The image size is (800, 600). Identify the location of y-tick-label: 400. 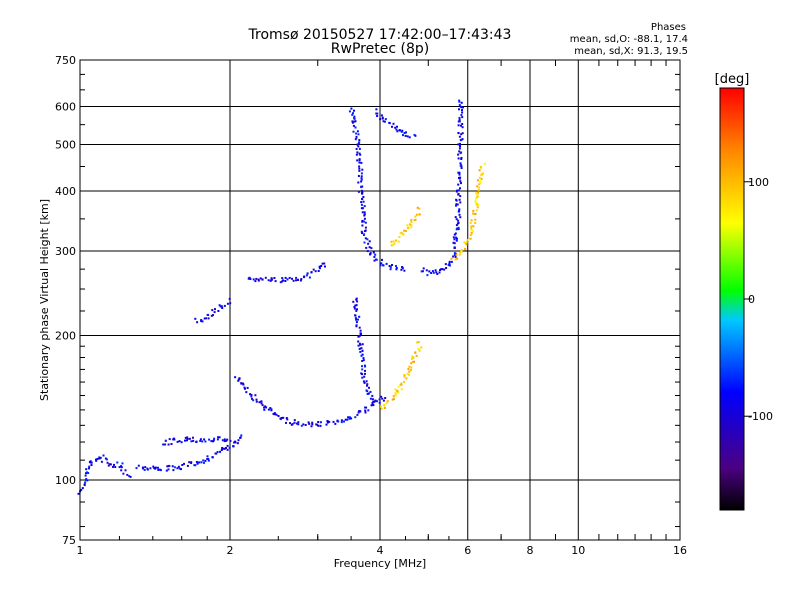
(65, 191).